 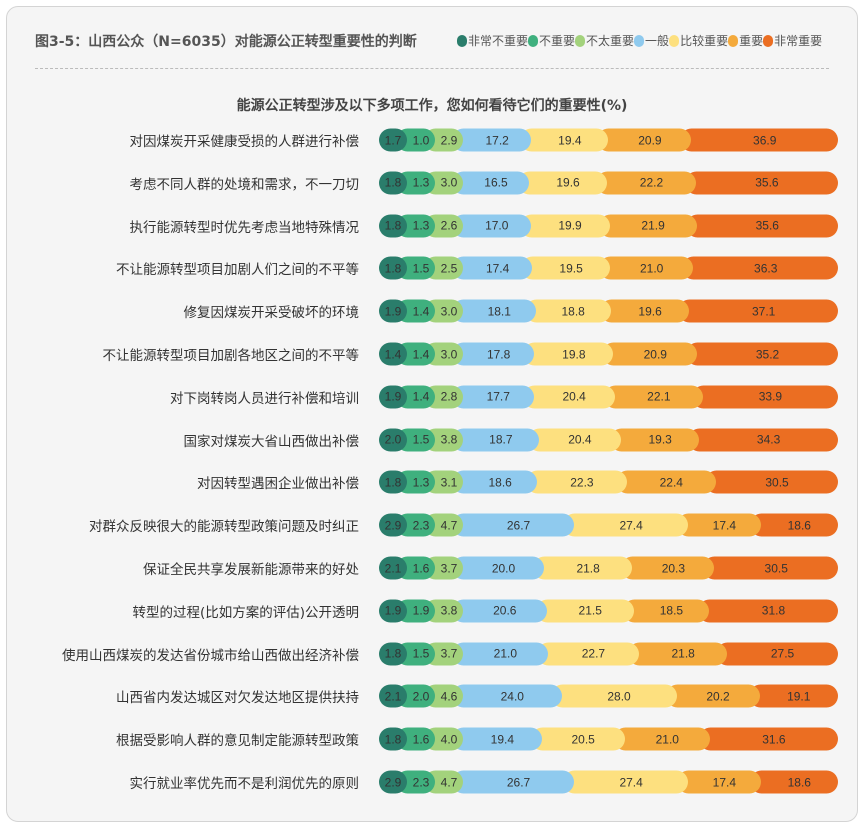 What do you see at coordinates (759, 140) in the screenshot?
I see `bar-segment-7: 36.9` at bounding box center [759, 140].